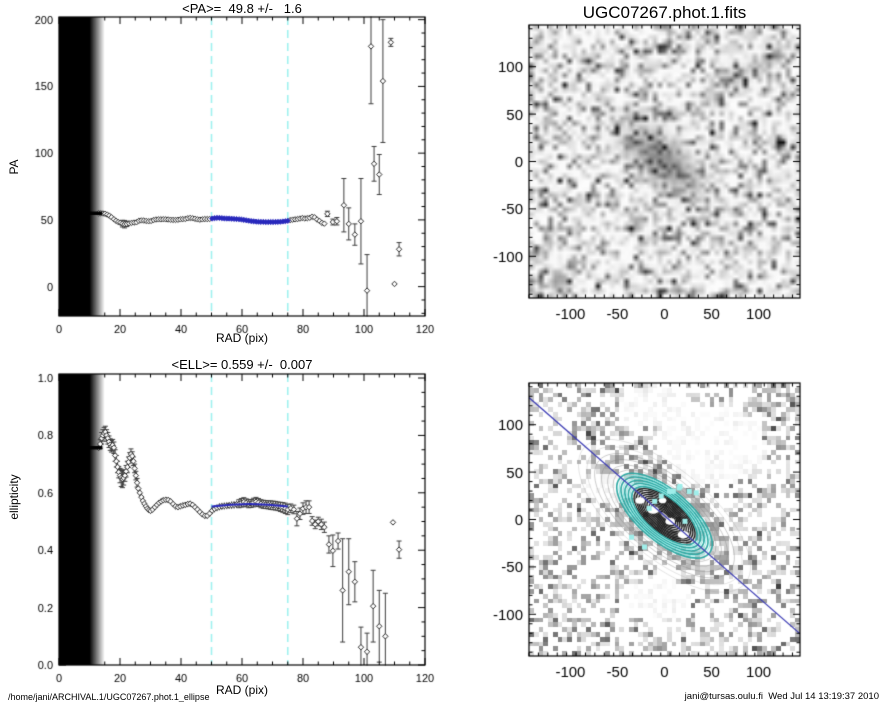  I want to click on ellipticity-y-axis-label: ellipticity, so click(14, 497).